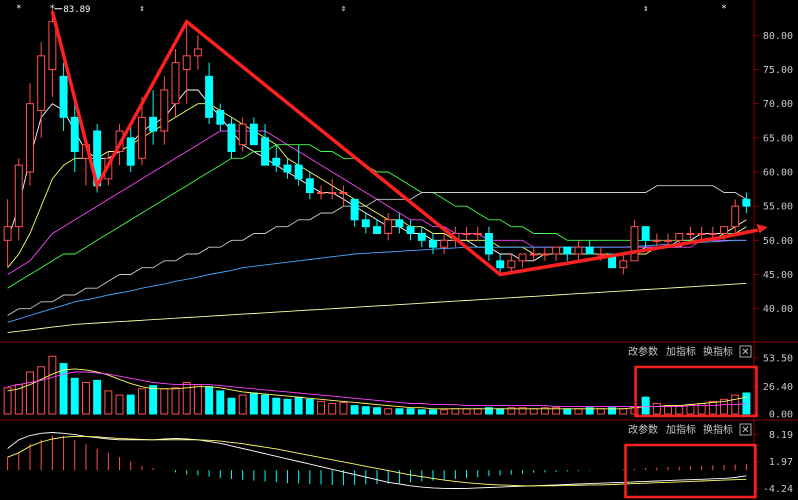  I want to click on price-tick-label: 65.00, so click(778, 138).